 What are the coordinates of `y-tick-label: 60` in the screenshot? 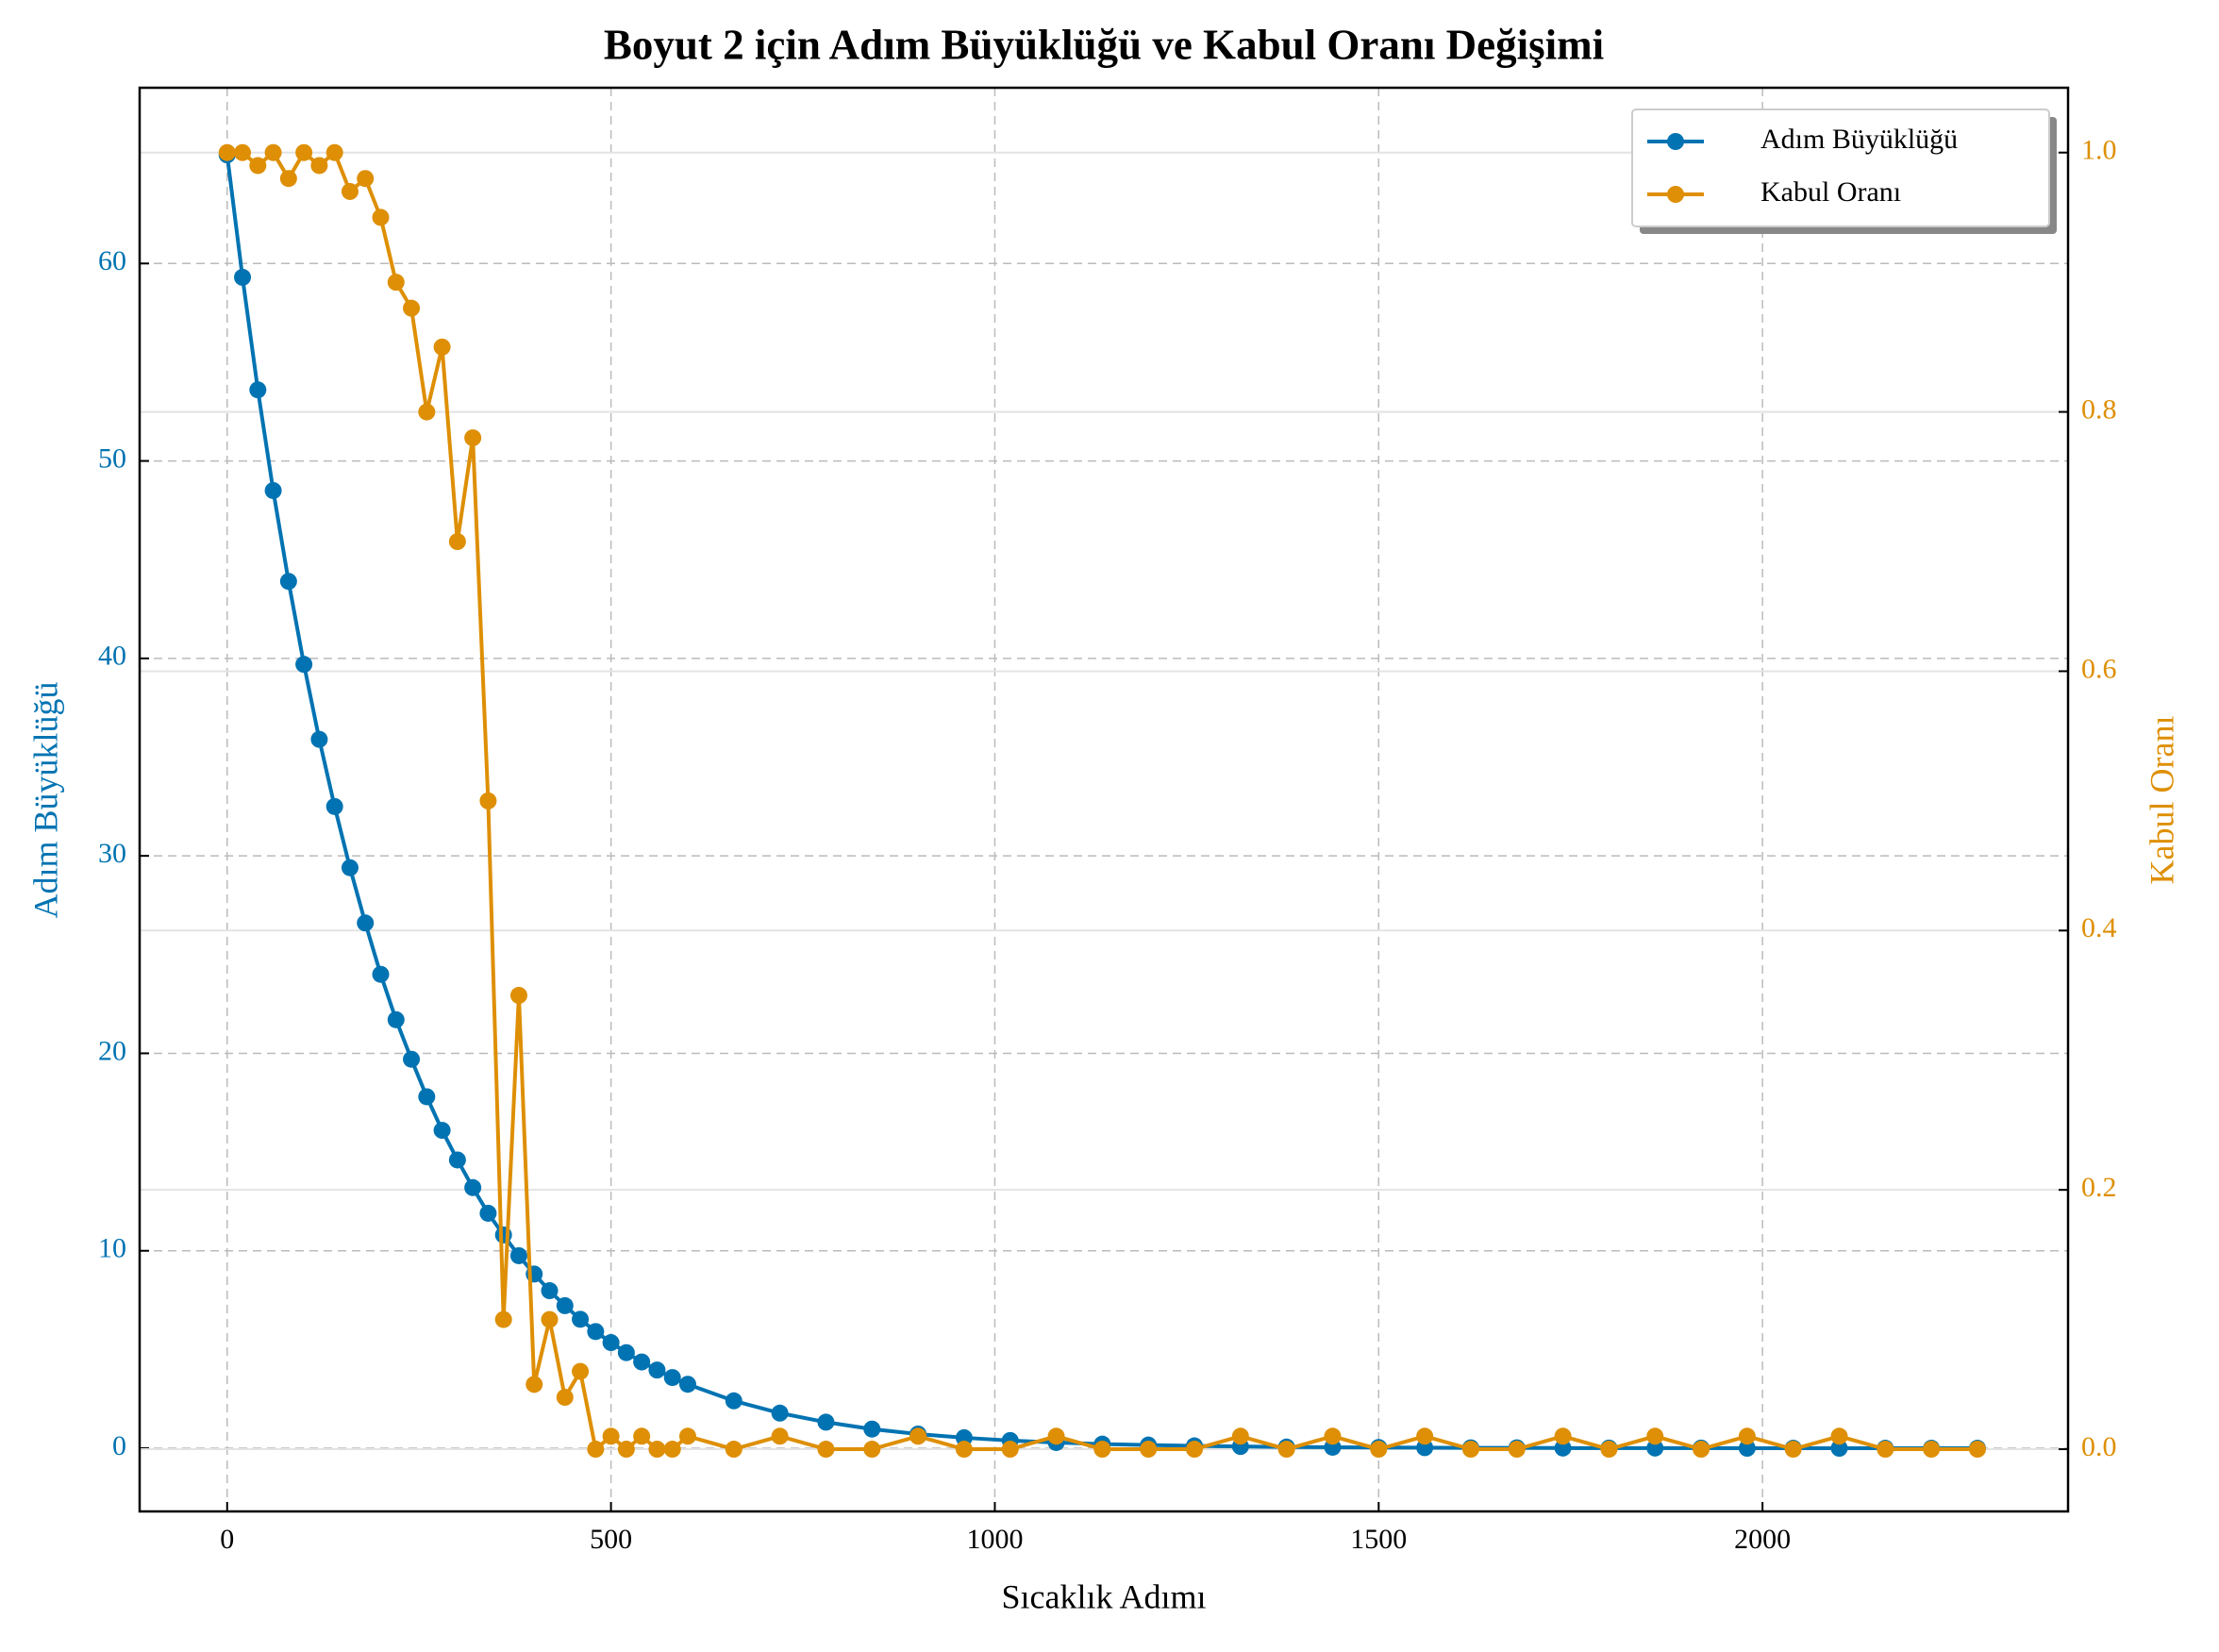 It's located at (112, 260).